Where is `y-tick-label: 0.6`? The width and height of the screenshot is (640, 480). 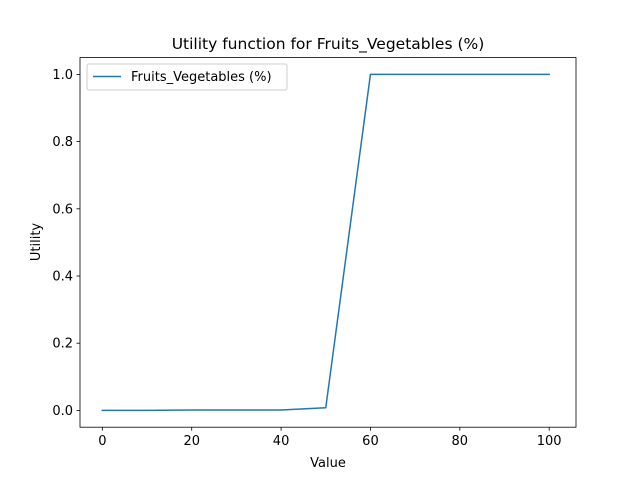 y-tick-label: 0.6 is located at coordinates (62, 209).